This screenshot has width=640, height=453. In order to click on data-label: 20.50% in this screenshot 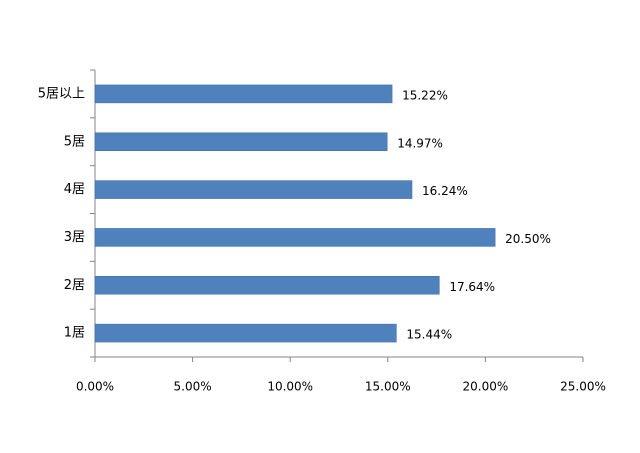, I will do `click(528, 239)`.